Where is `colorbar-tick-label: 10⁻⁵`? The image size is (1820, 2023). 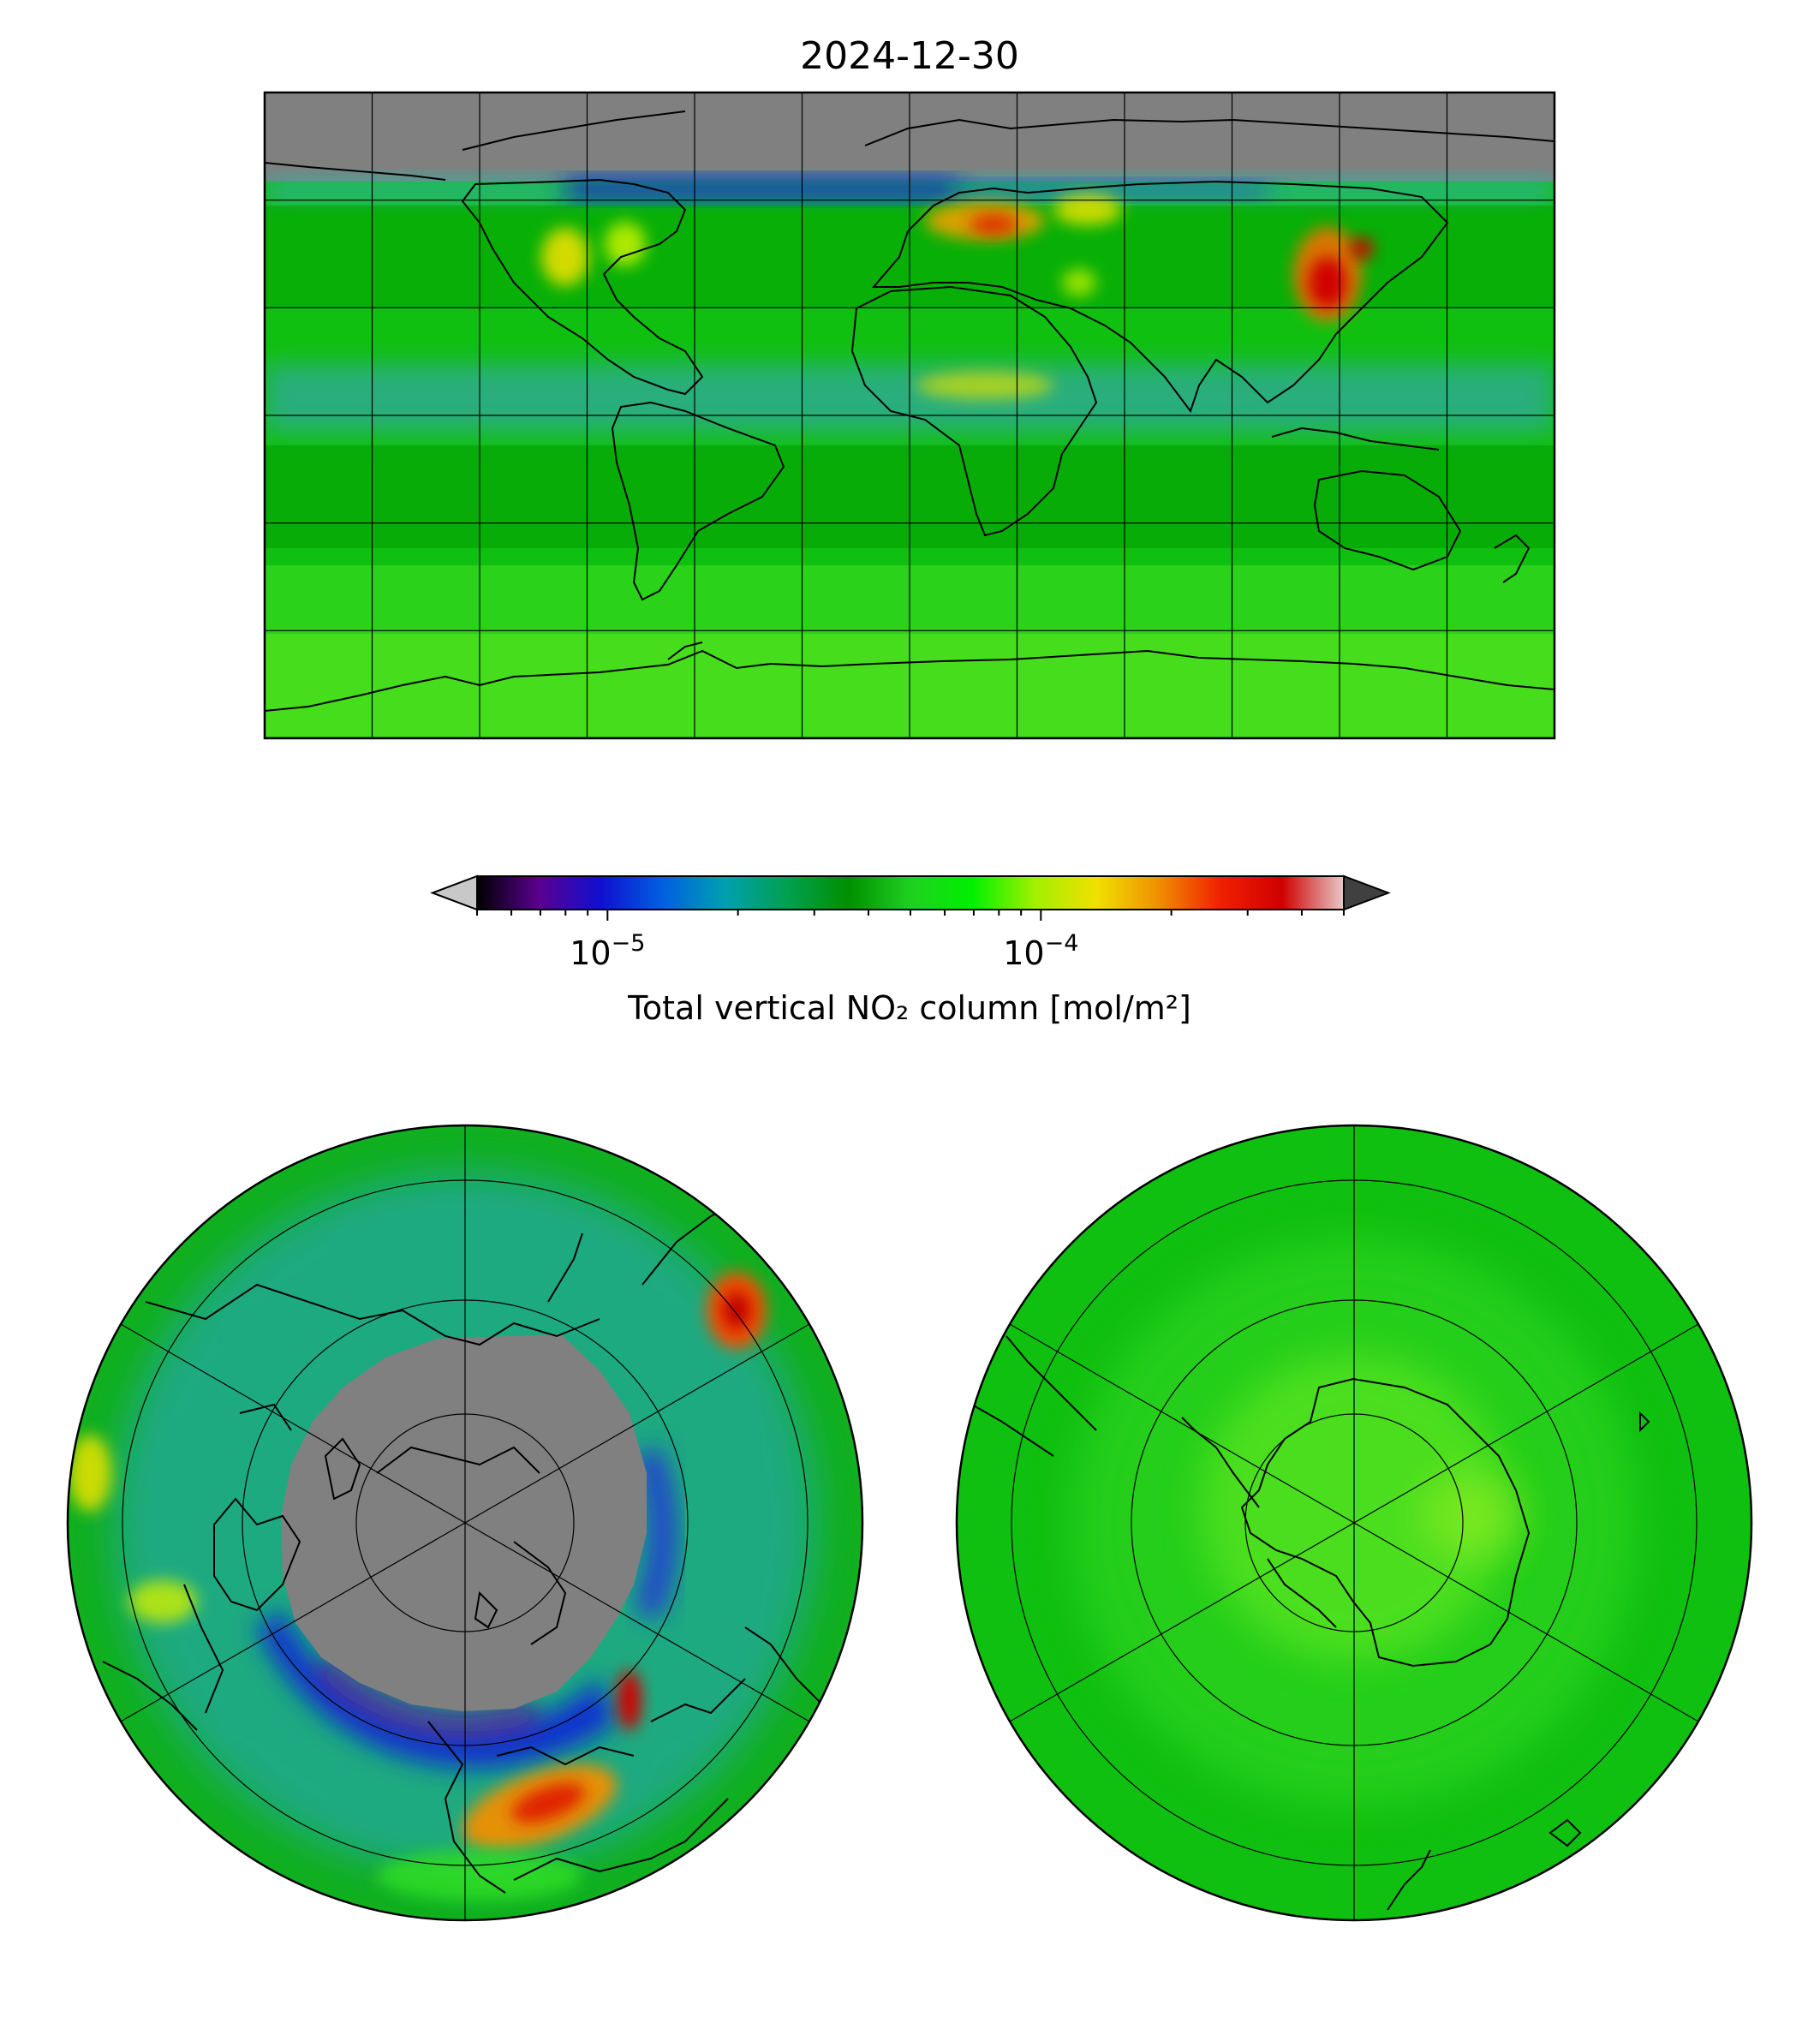
colorbar-tick-label: 10⁻⁵ is located at coordinates (608, 951).